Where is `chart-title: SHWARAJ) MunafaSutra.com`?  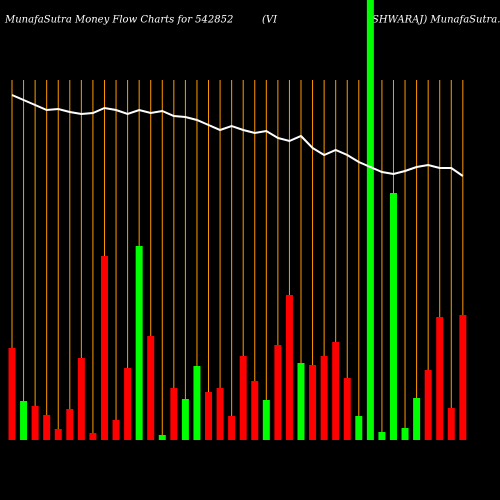 chart-title: SHWARAJ) MunafaSutra.com is located at coordinates (436, 20).